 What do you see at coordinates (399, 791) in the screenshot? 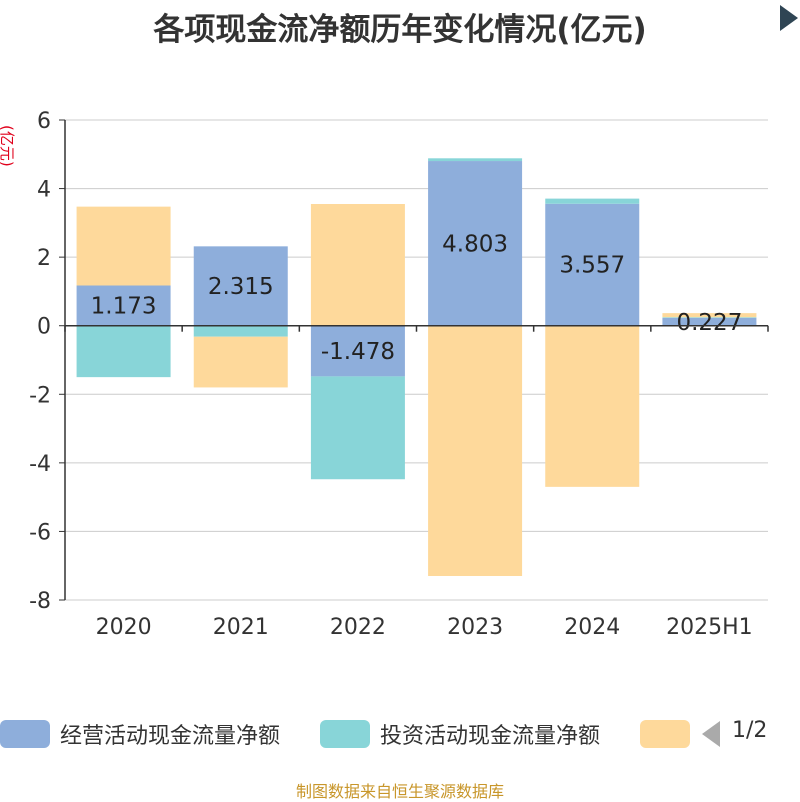
I see `data-source-note: 制图数据来自恒生聚源数据库` at bounding box center [399, 791].